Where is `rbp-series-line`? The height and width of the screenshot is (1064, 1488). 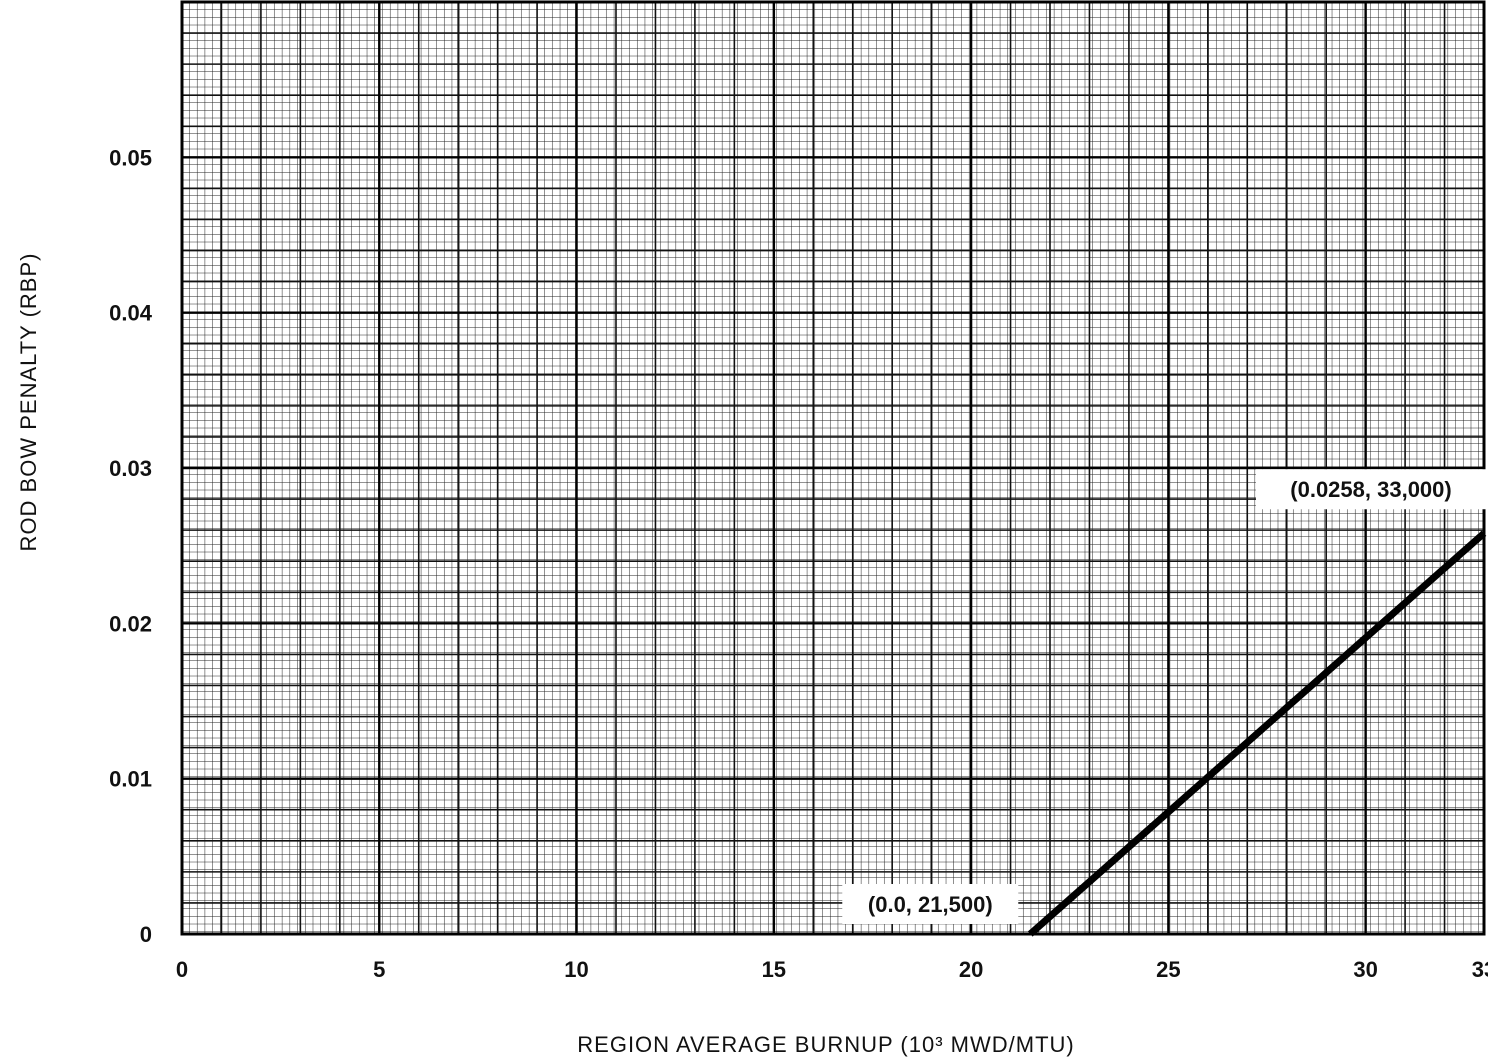 rbp-series-line is located at coordinates (1257, 733).